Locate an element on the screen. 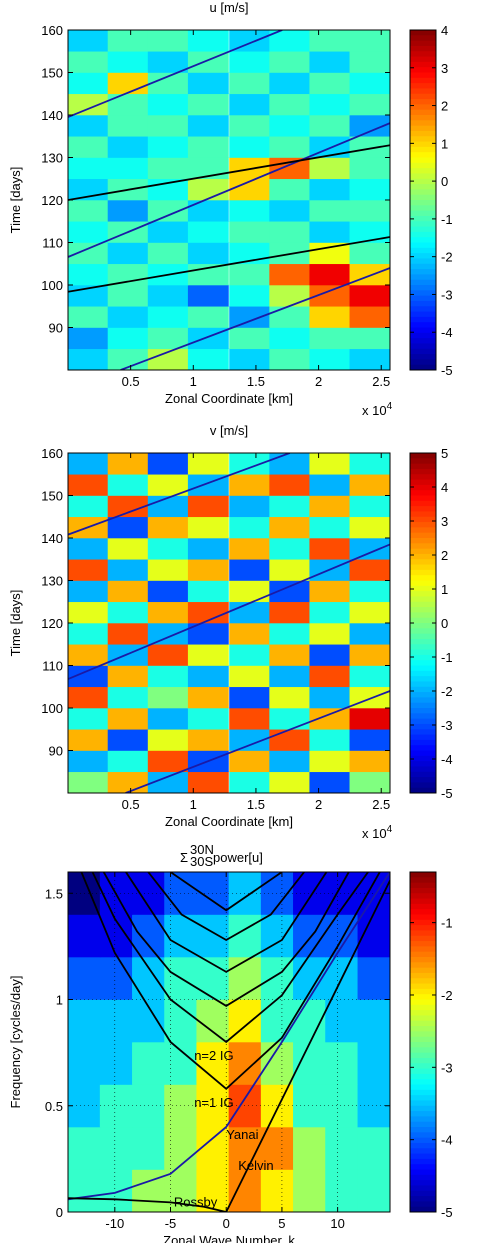 Image resolution: width=477 pixels, height=1248 pixels. x-tick-label: 1.5 is located at coordinates (256, 804).